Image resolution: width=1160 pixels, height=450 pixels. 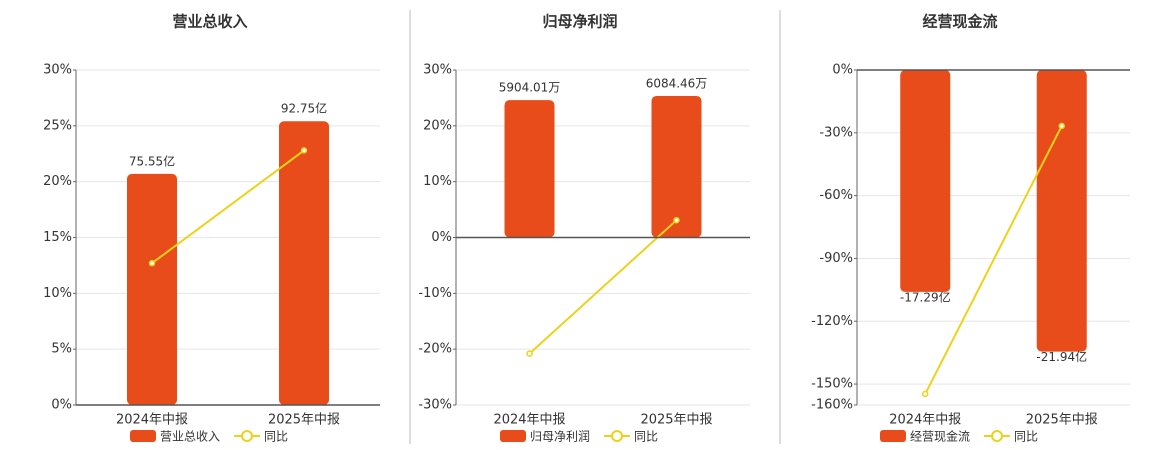 I want to click on value-label: 6084.46万, so click(x=677, y=83).